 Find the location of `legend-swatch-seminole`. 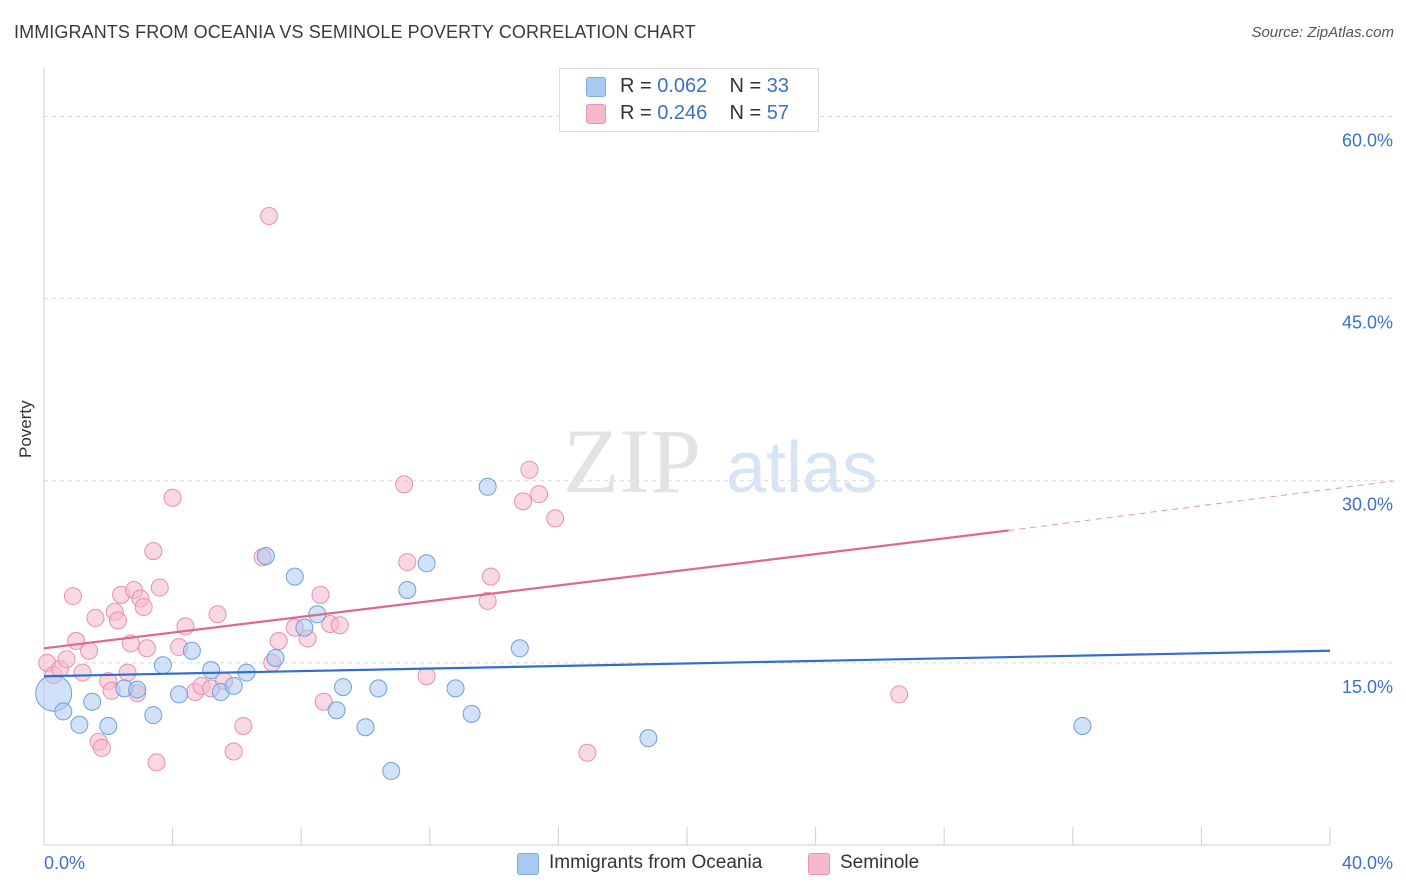

legend-swatch-seminole is located at coordinates (596, 114).